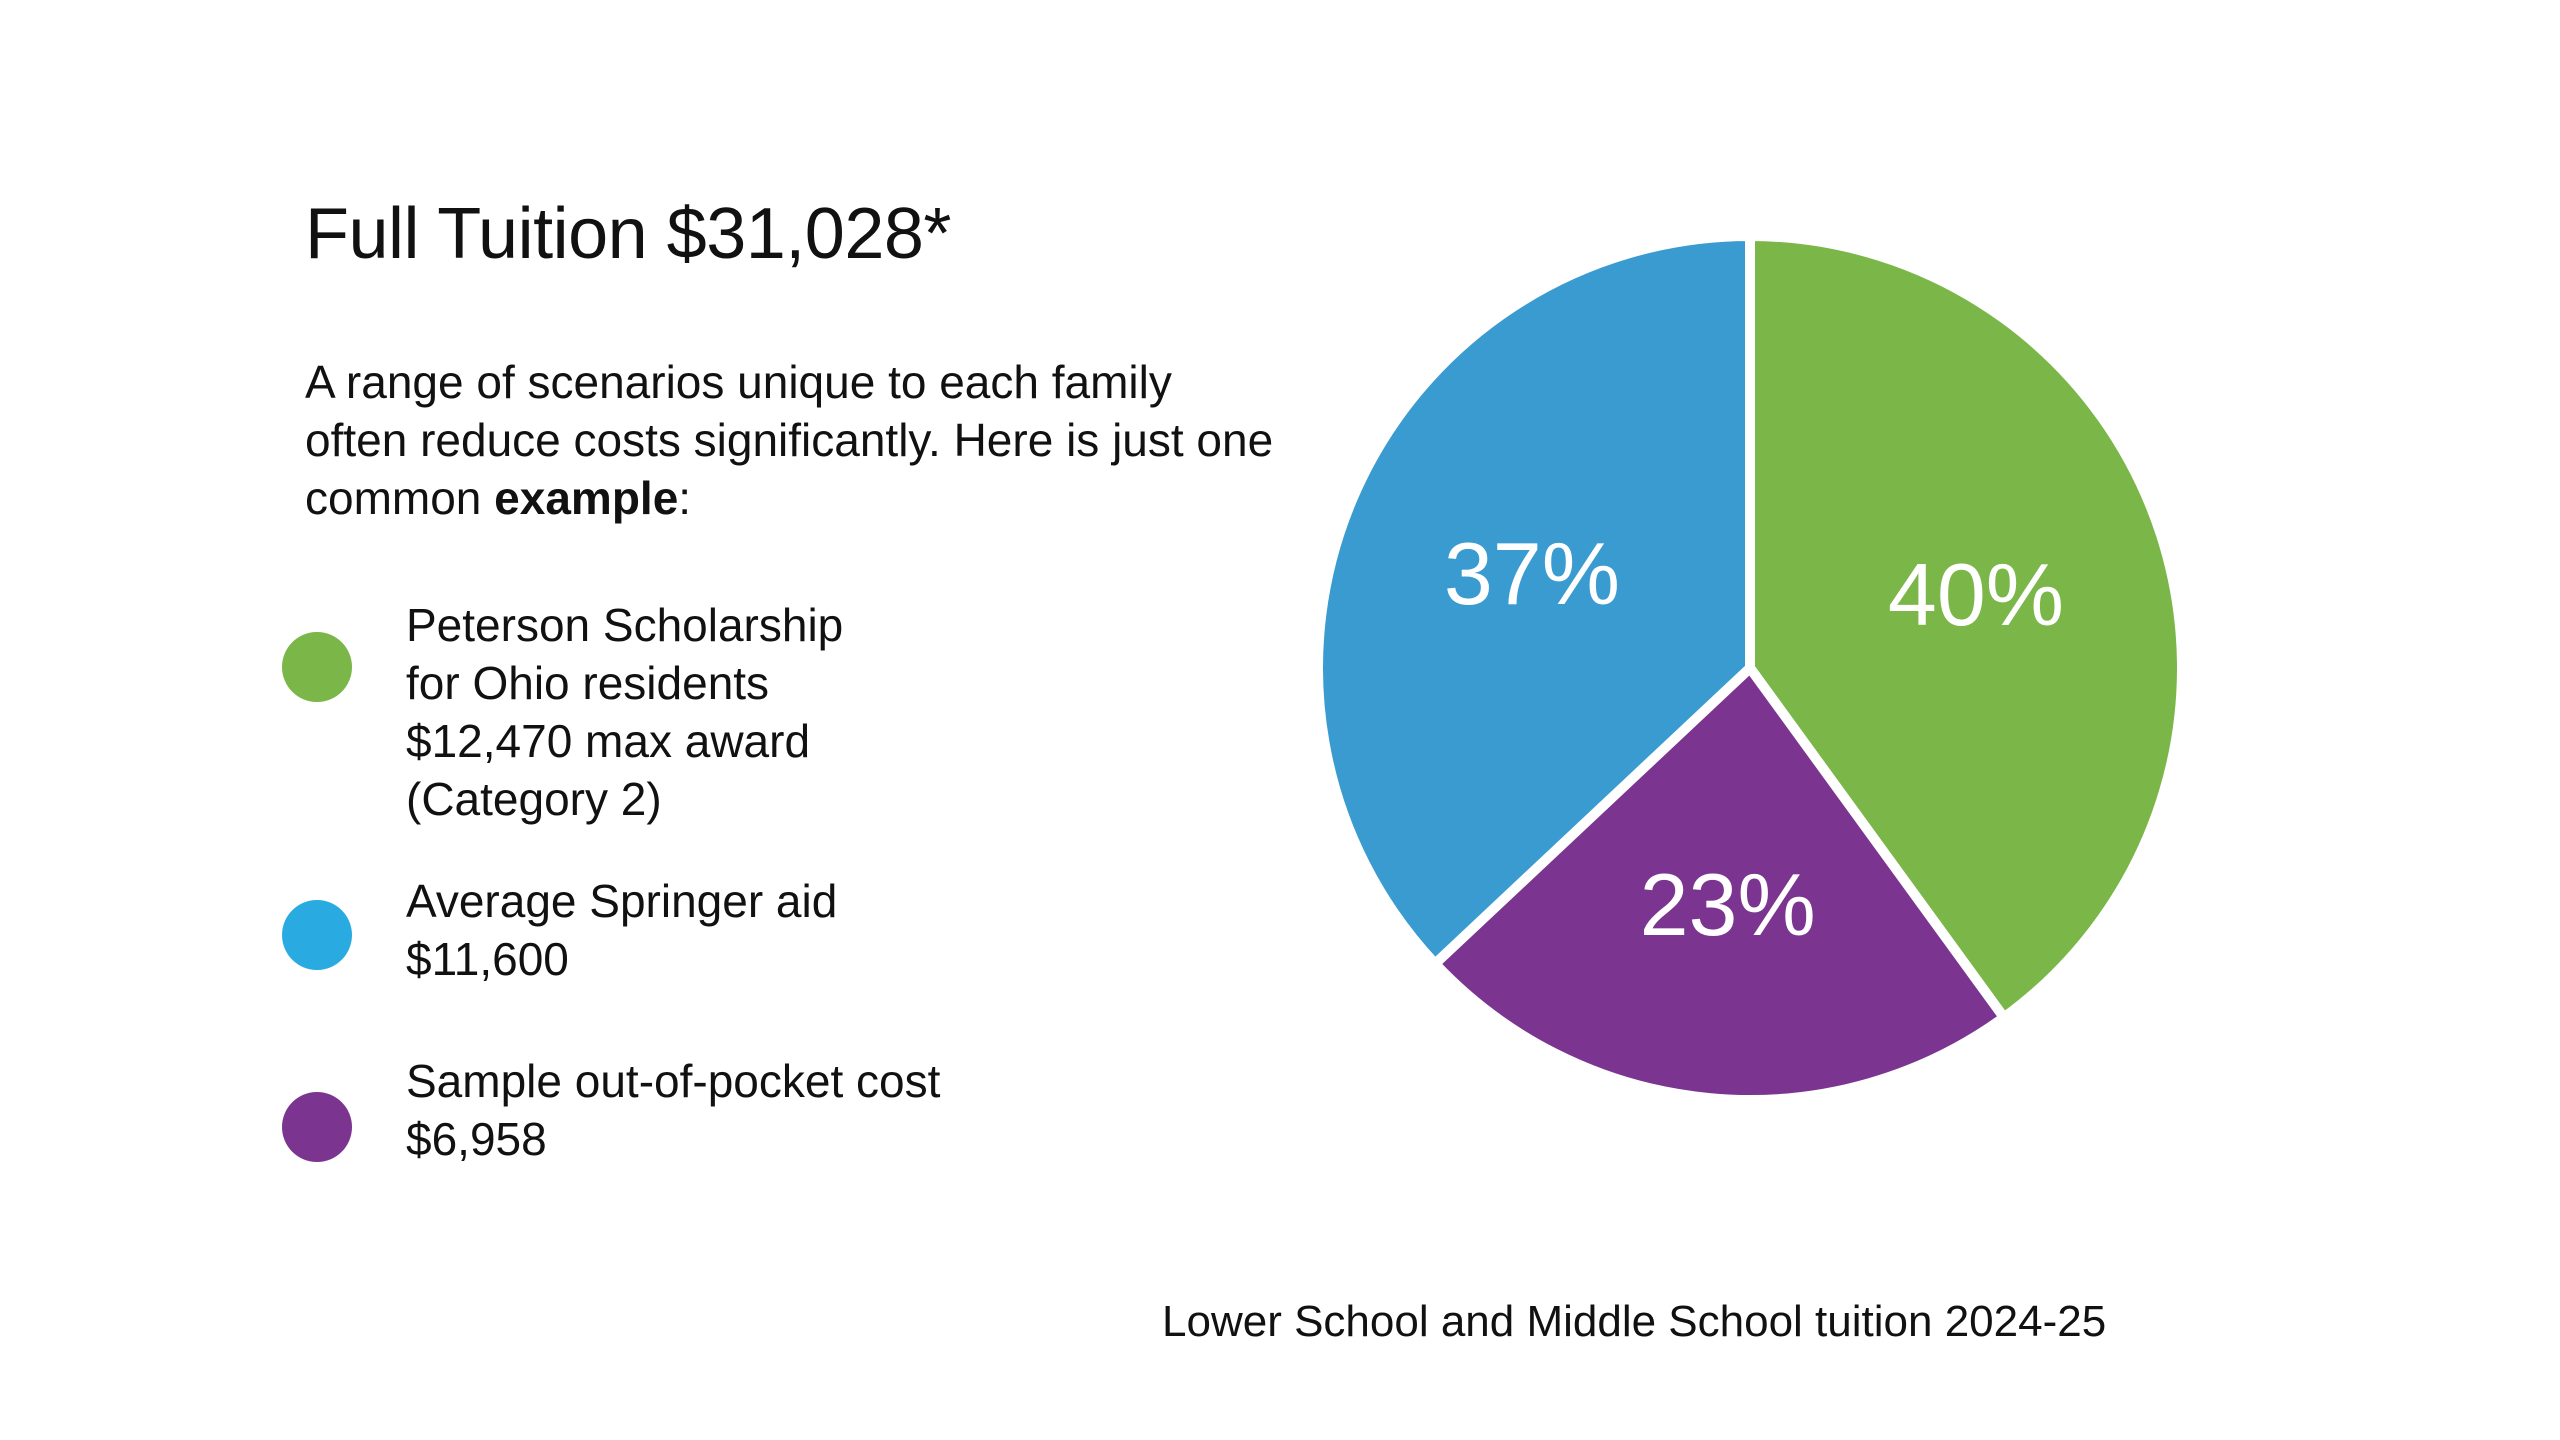  What do you see at coordinates (317, 667) in the screenshot?
I see `legend-swatch-peterson` at bounding box center [317, 667].